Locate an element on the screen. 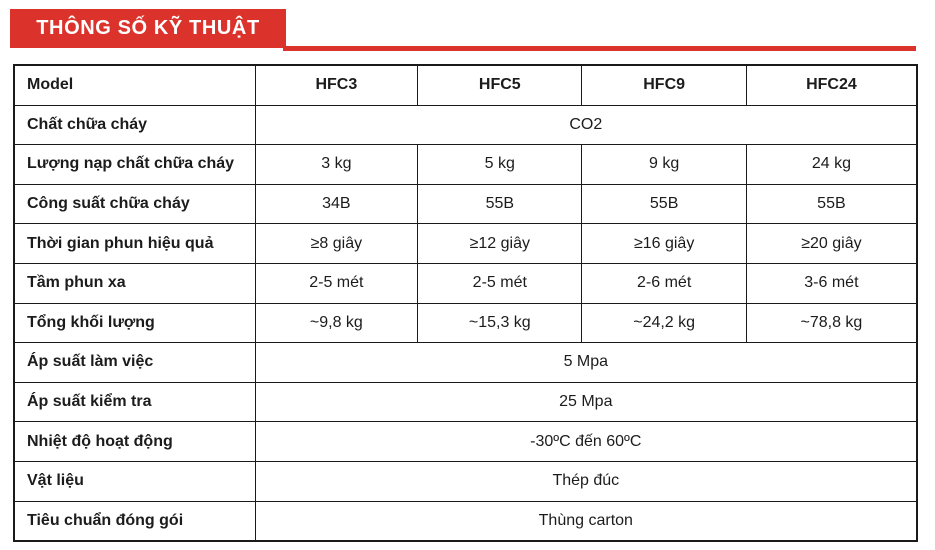  row-label: Công suất chữa cháy is located at coordinates (134, 204).